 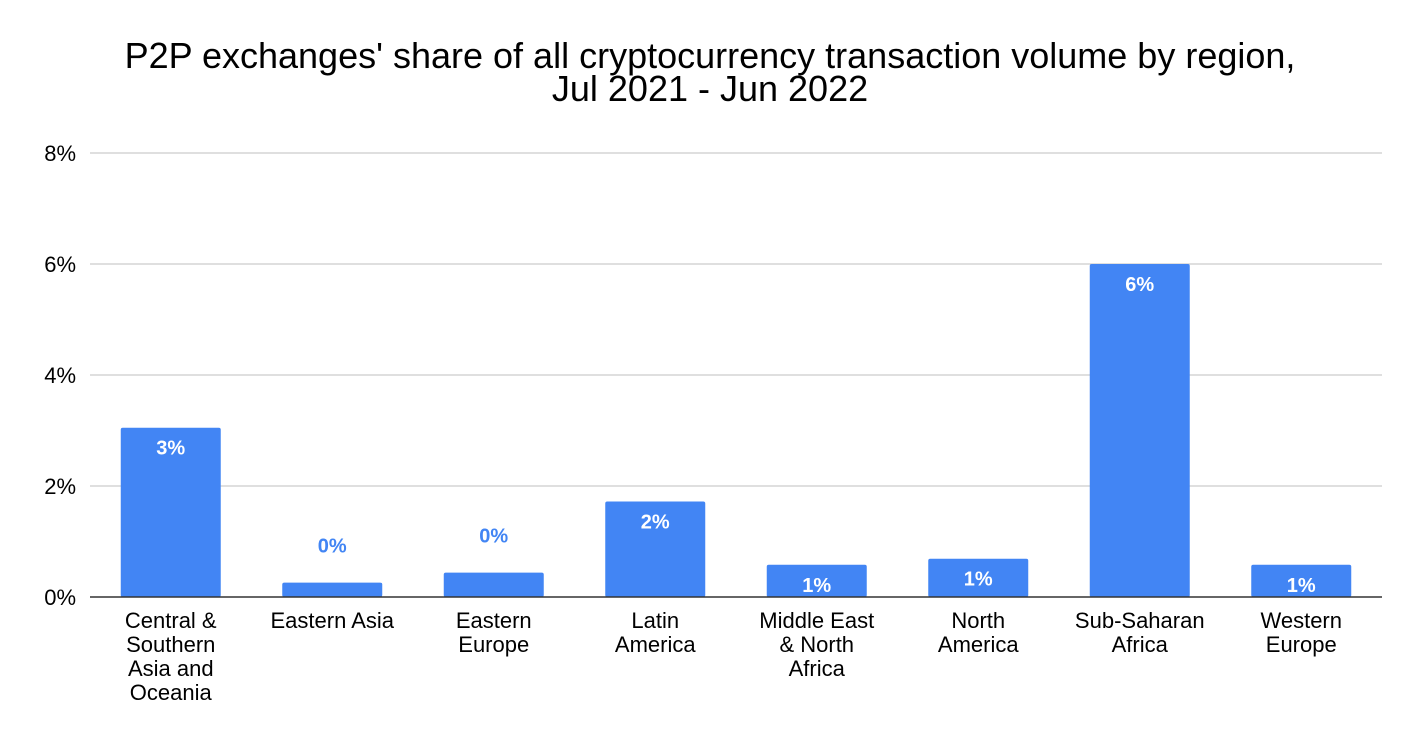 I want to click on x-tick-label: Middle East & North Africa, so click(x=816, y=644).